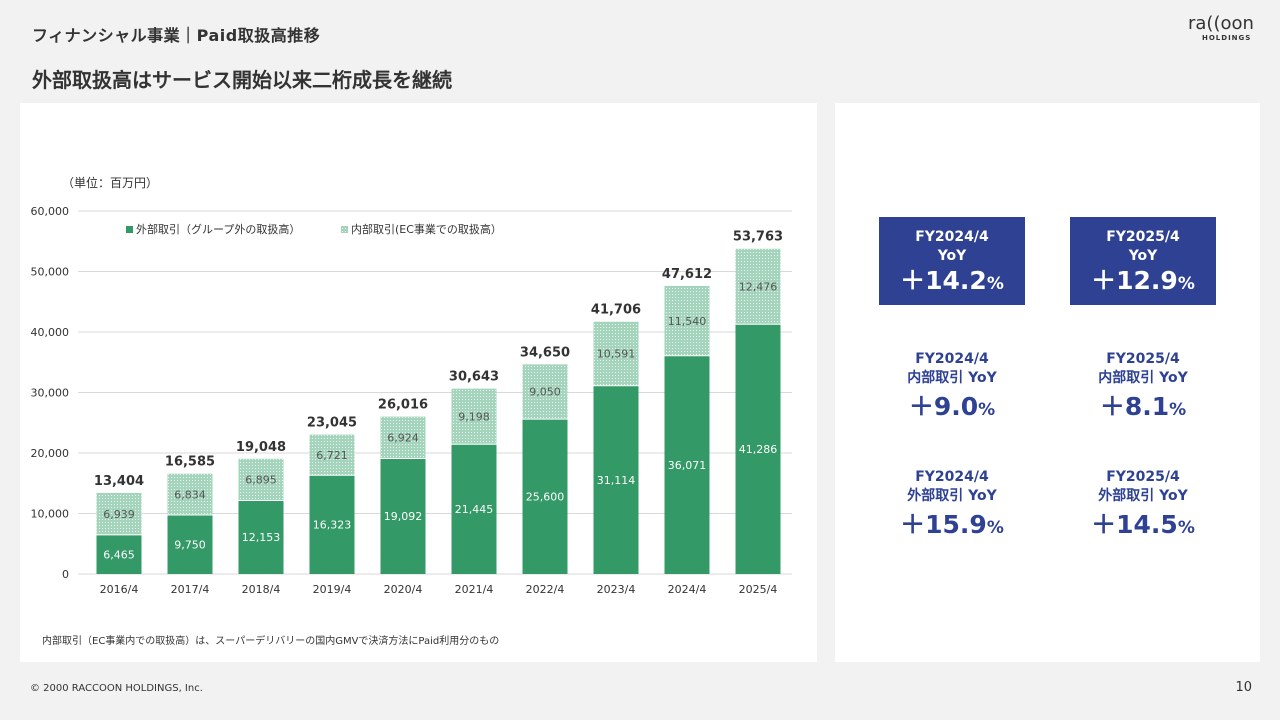  What do you see at coordinates (474, 377) in the screenshot?
I see `data-label-total: 30,643` at bounding box center [474, 377].